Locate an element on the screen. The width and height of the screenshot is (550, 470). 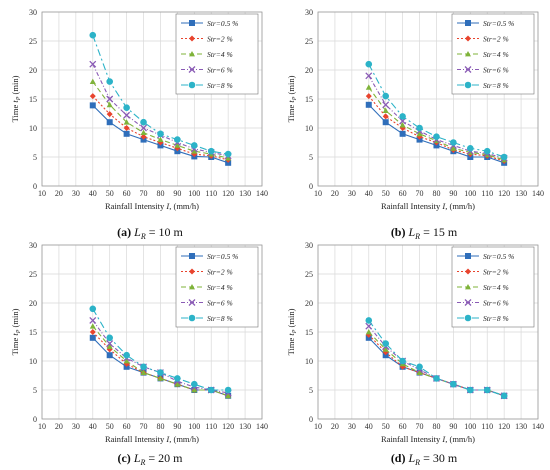
y-tick-label: 0 is located at coordinates (35, 186).